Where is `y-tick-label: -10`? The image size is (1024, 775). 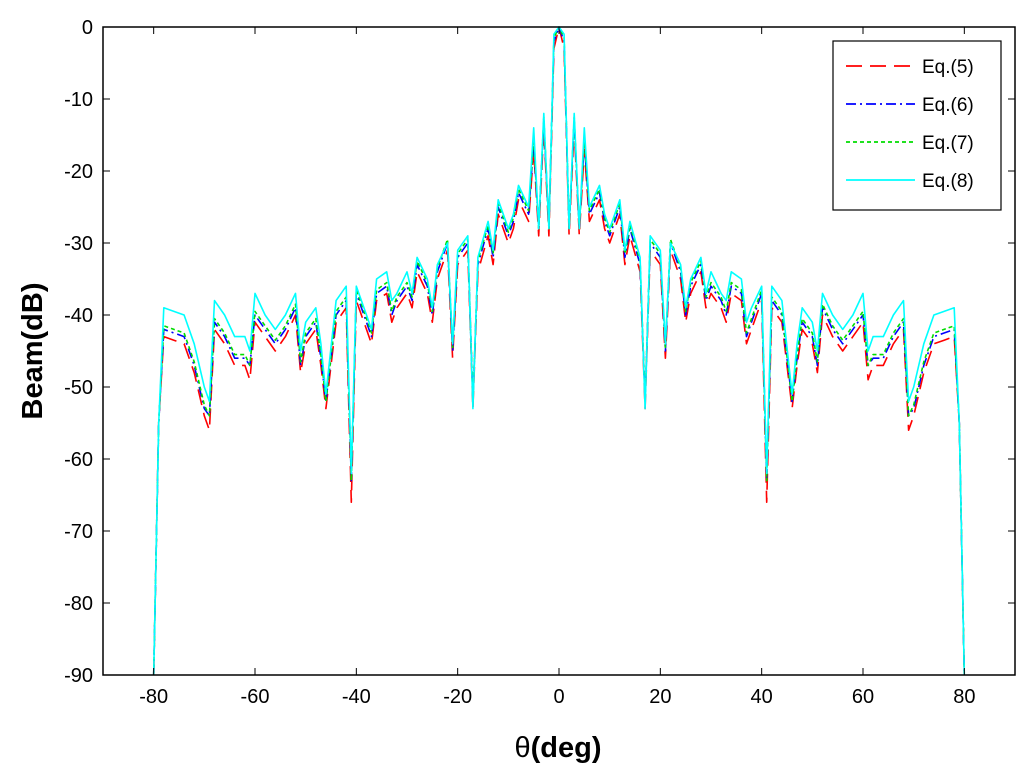
y-tick-label: -10 is located at coordinates (78, 100).